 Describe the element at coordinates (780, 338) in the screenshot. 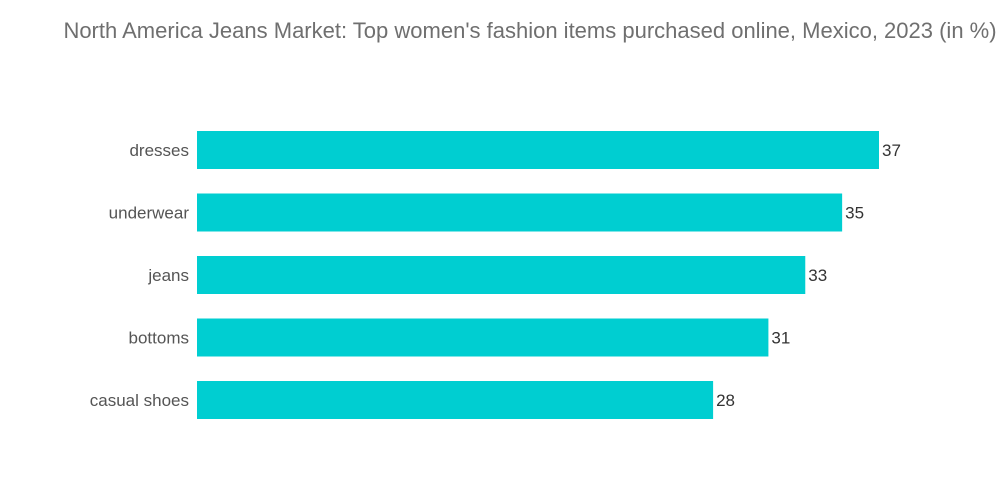

I see `value-label: 31` at that location.